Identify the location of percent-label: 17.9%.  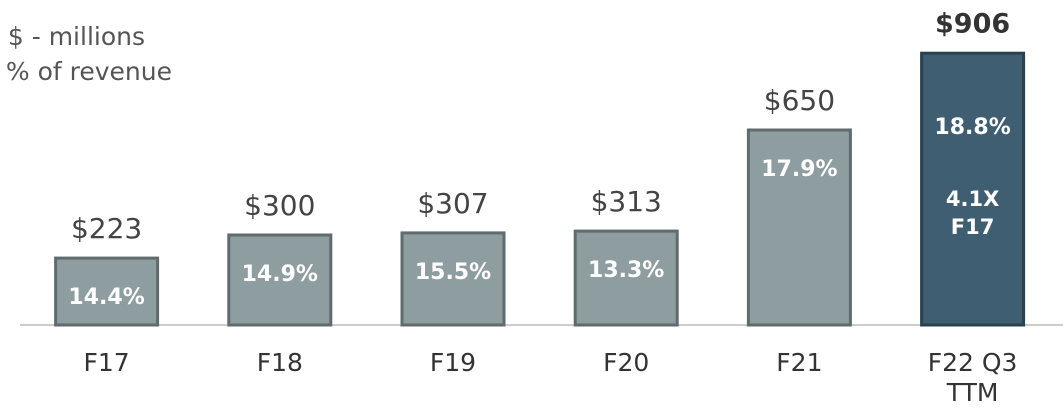
(799, 169).